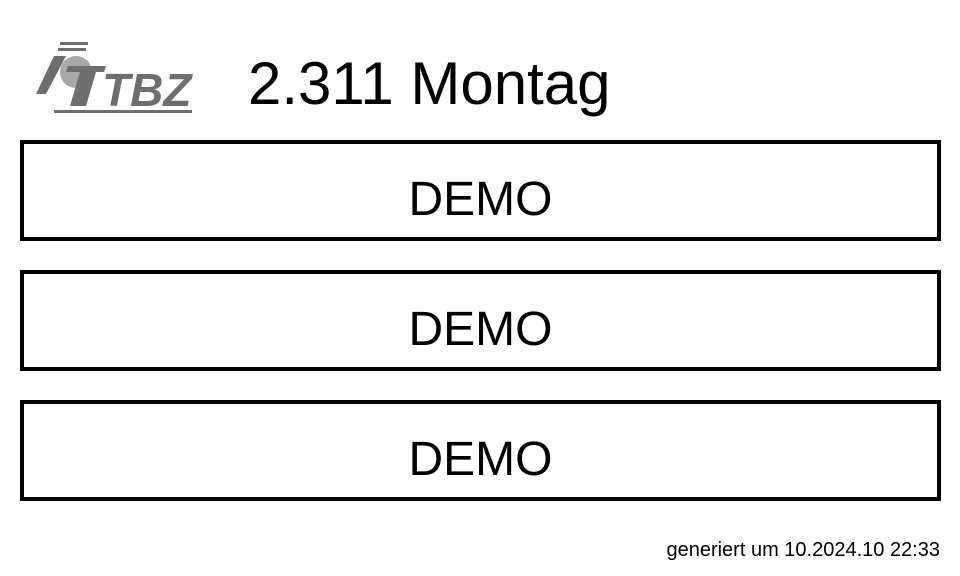 This screenshot has height=576, width=960. What do you see at coordinates (429, 83) in the screenshot?
I see `room-title: 2.311 Montag` at bounding box center [429, 83].